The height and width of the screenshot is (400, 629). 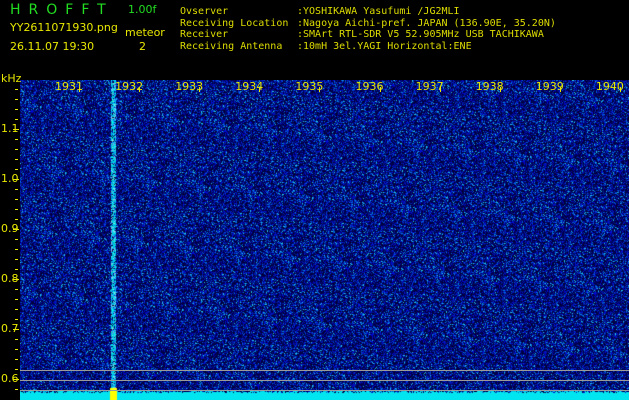 I want to click on datetime: 26.11.07 19:30, so click(x=52, y=46).